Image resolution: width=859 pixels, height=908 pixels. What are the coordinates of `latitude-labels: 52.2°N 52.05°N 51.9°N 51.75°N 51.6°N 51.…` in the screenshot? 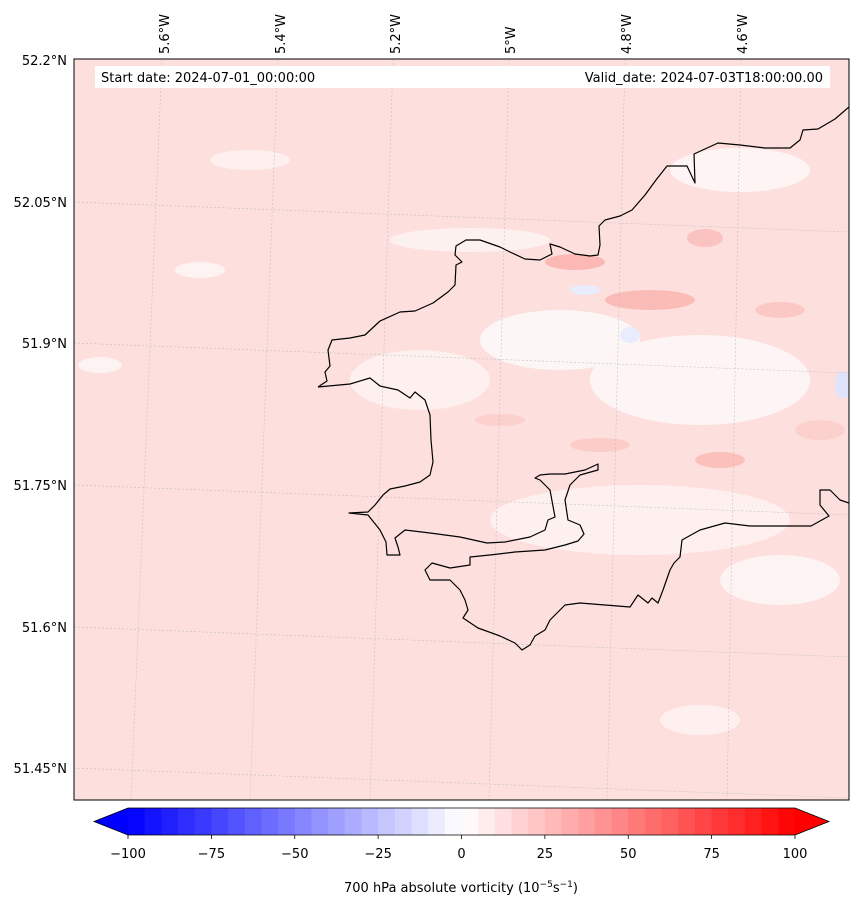 It's located at (40, 415).